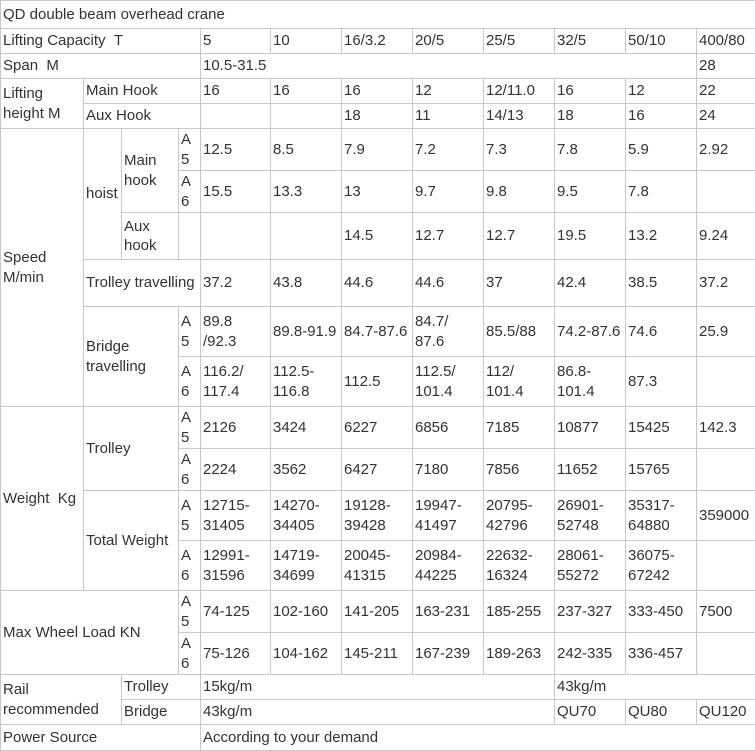 This screenshot has width=755, height=751. Describe the element at coordinates (236, 382) in the screenshot. I see `bridge-a6-value: 116.2/ 117.4` at that location.